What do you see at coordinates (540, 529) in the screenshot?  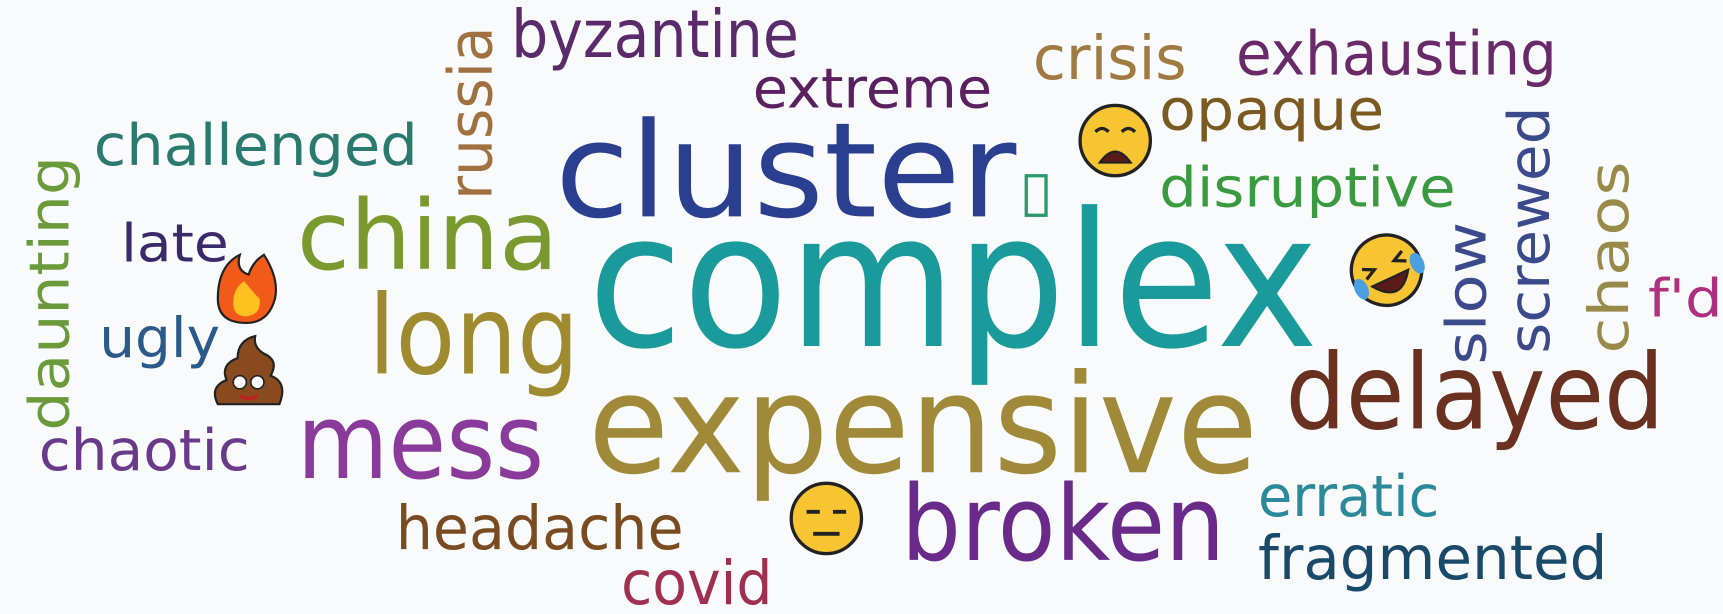 I see `word: headache` at bounding box center [540, 529].